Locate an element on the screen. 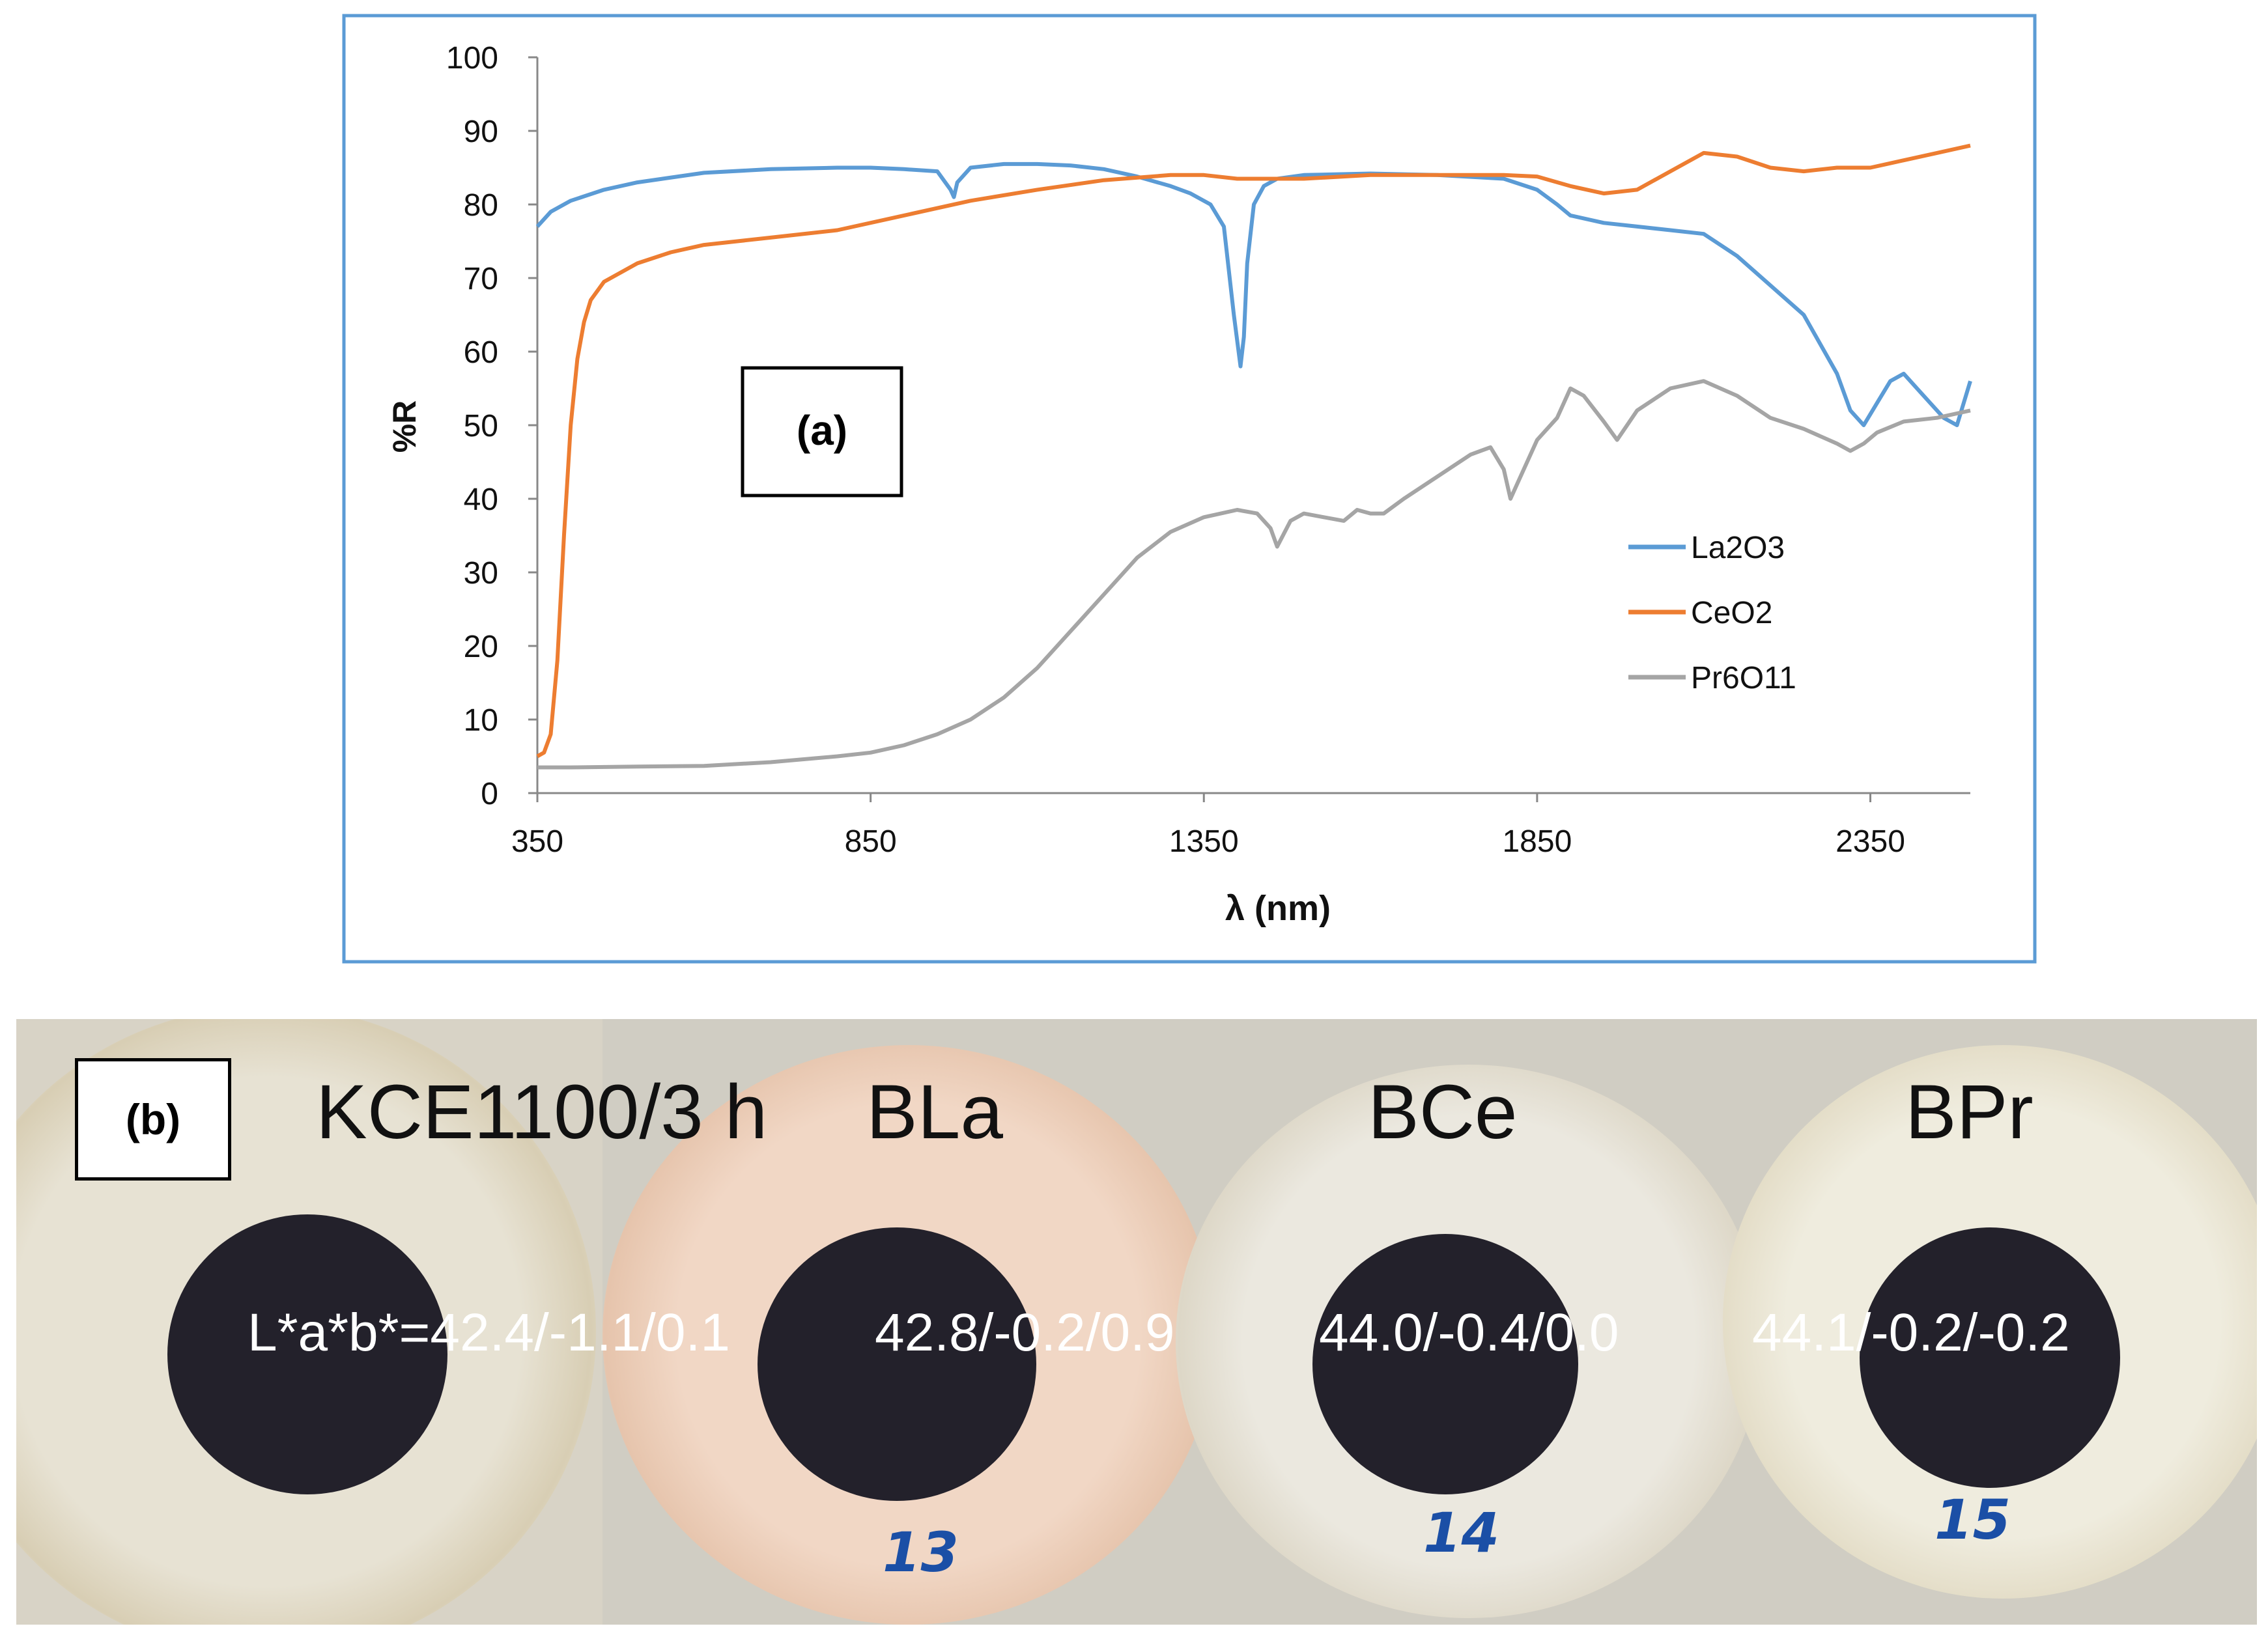 This screenshot has width=2268, height=1637. y-tick-label: 70 is located at coordinates (481, 279).